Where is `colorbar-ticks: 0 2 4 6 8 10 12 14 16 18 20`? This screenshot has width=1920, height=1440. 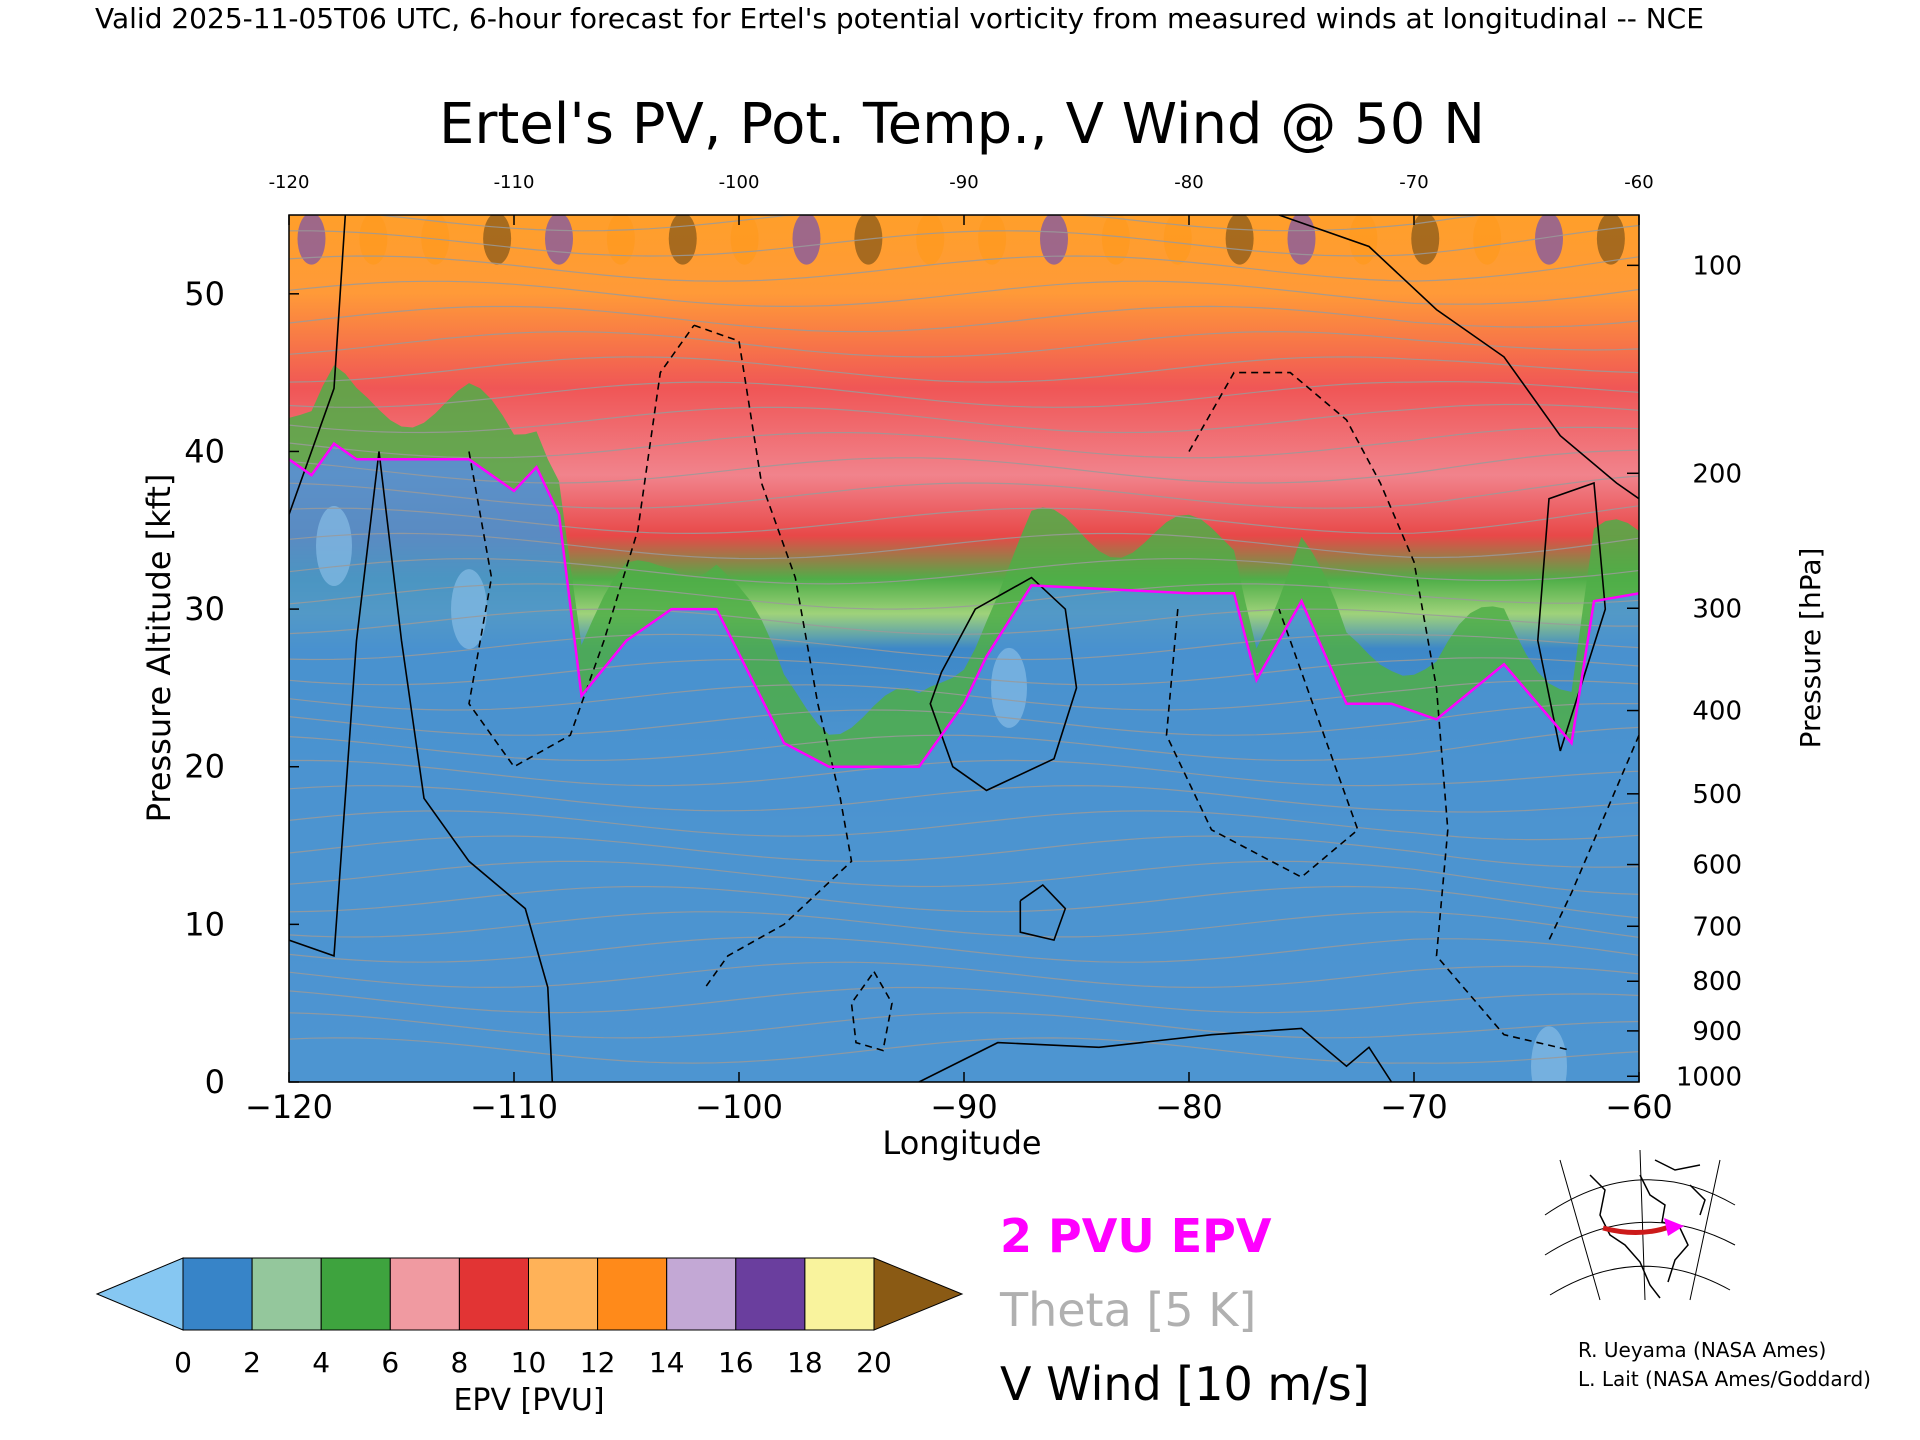
colorbar-ticks: 0 2 4 6 8 10 12 14 16 18 20 is located at coordinates (533, 1362).